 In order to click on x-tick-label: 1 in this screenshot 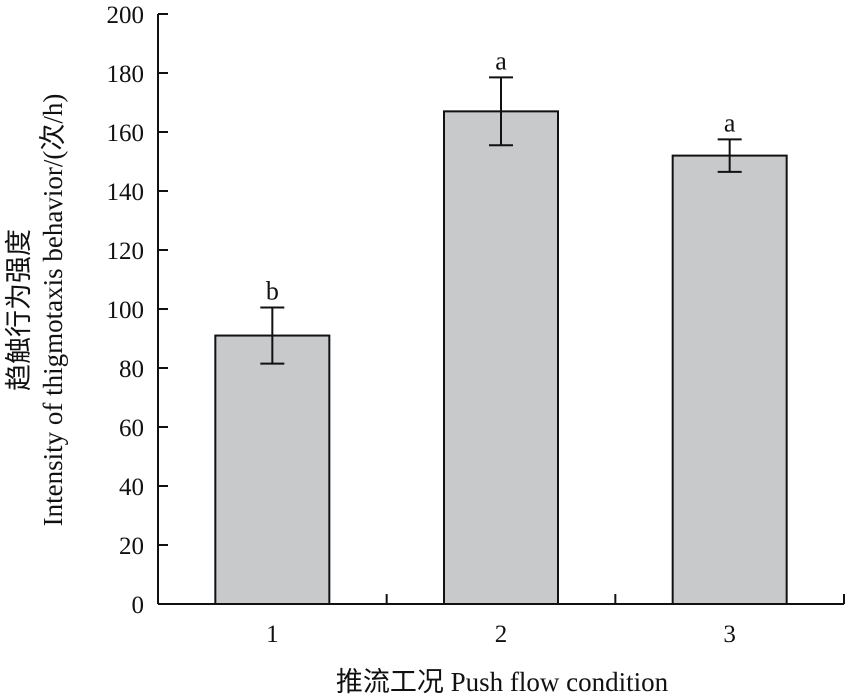, I will do `click(272, 634)`.